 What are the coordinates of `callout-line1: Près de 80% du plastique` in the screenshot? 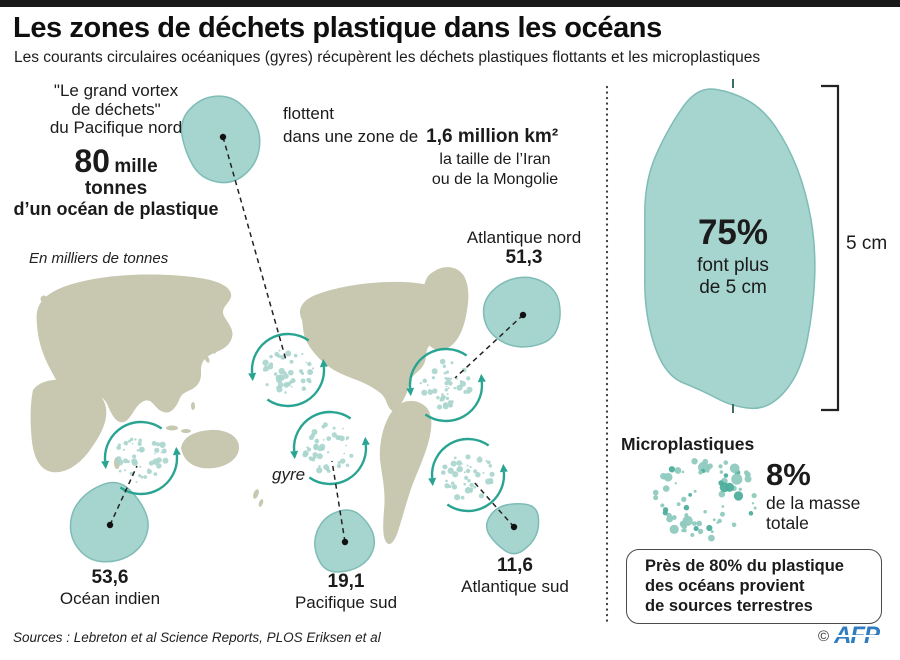 It's located at (744, 566).